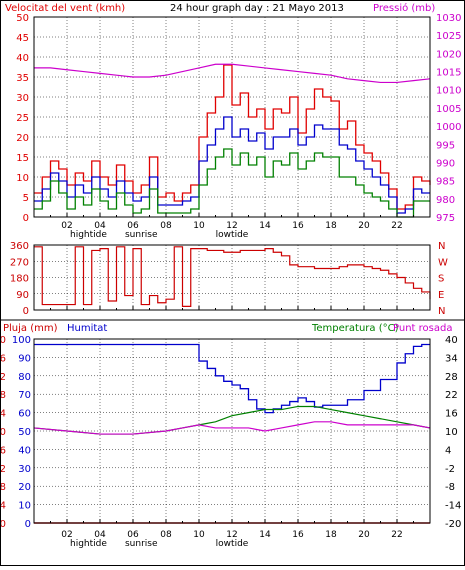 This screenshot has width=465, height=570. What do you see at coordinates (24, 414) in the screenshot?
I see `humidity-ytick-label: 60` at bounding box center [24, 414].